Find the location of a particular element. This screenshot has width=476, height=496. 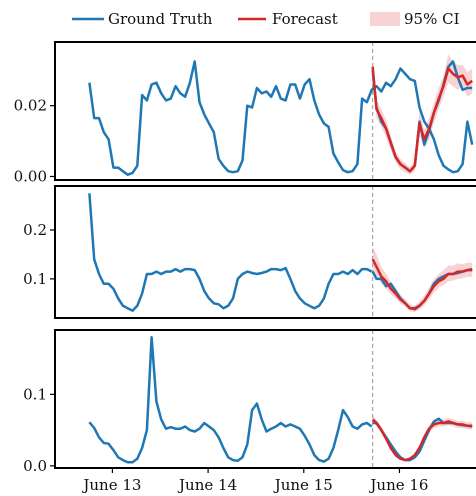

legend-label: Ground Truth is located at coordinates (160, 19).